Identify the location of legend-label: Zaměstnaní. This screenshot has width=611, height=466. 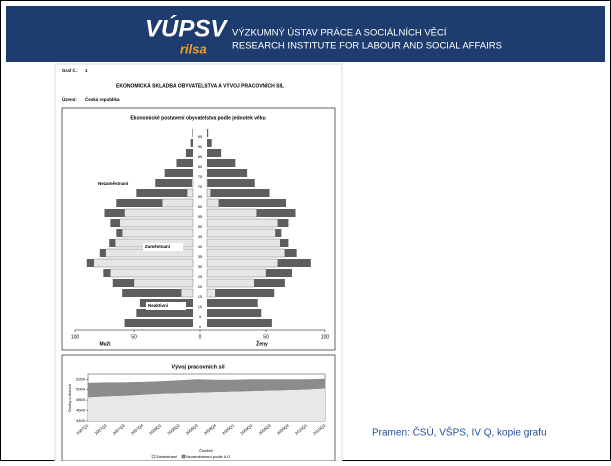
(167, 456).